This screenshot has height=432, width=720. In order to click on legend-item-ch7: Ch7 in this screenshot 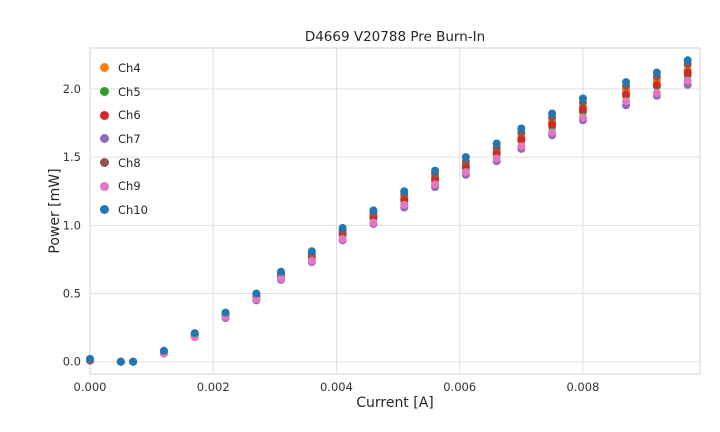, I will do `click(124, 139)`.